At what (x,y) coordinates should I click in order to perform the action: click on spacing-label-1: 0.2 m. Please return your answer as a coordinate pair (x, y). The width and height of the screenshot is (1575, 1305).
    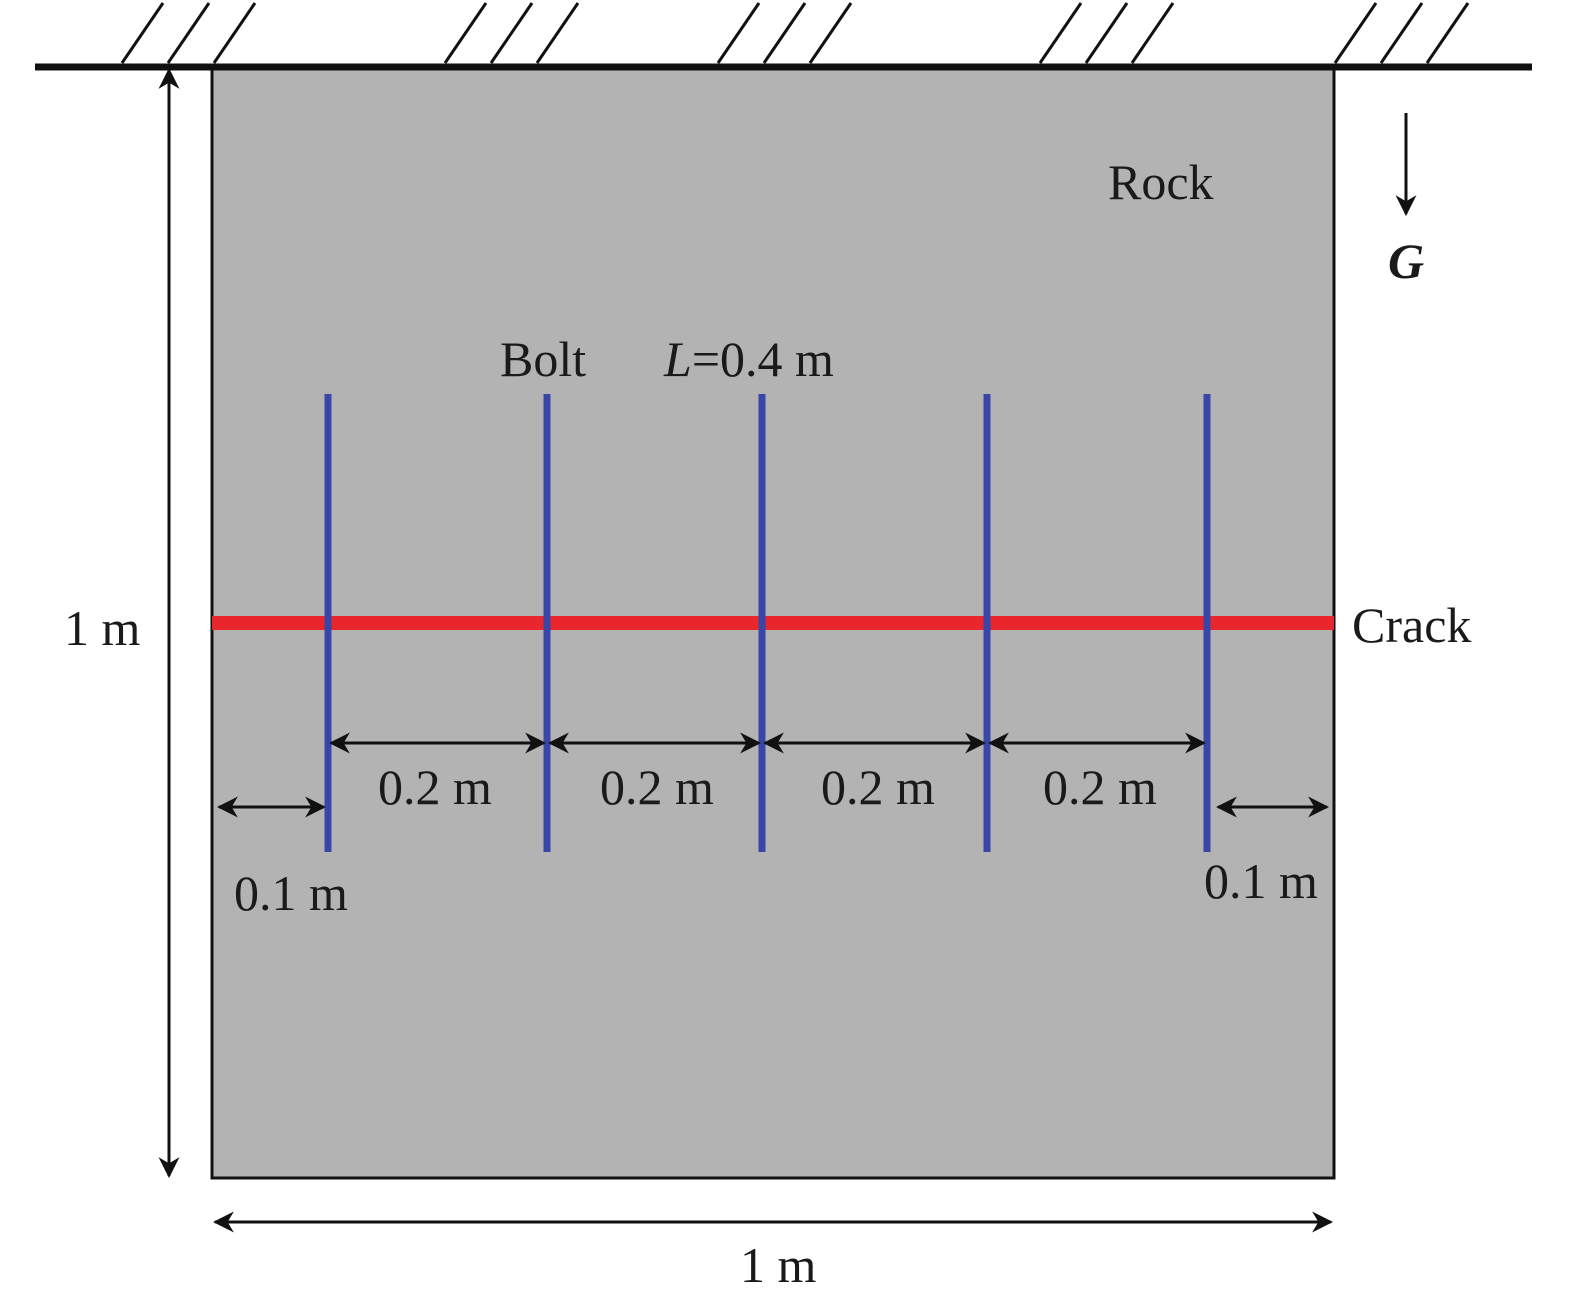
    Looking at the image, I should click on (435, 787).